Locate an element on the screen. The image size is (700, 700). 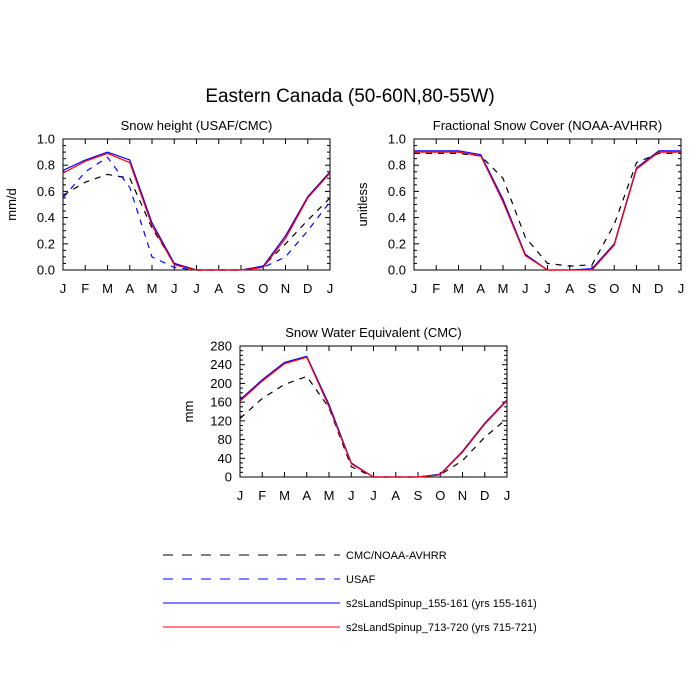
swe-series-cmc-noaa-avhrr is located at coordinates (373, 426).